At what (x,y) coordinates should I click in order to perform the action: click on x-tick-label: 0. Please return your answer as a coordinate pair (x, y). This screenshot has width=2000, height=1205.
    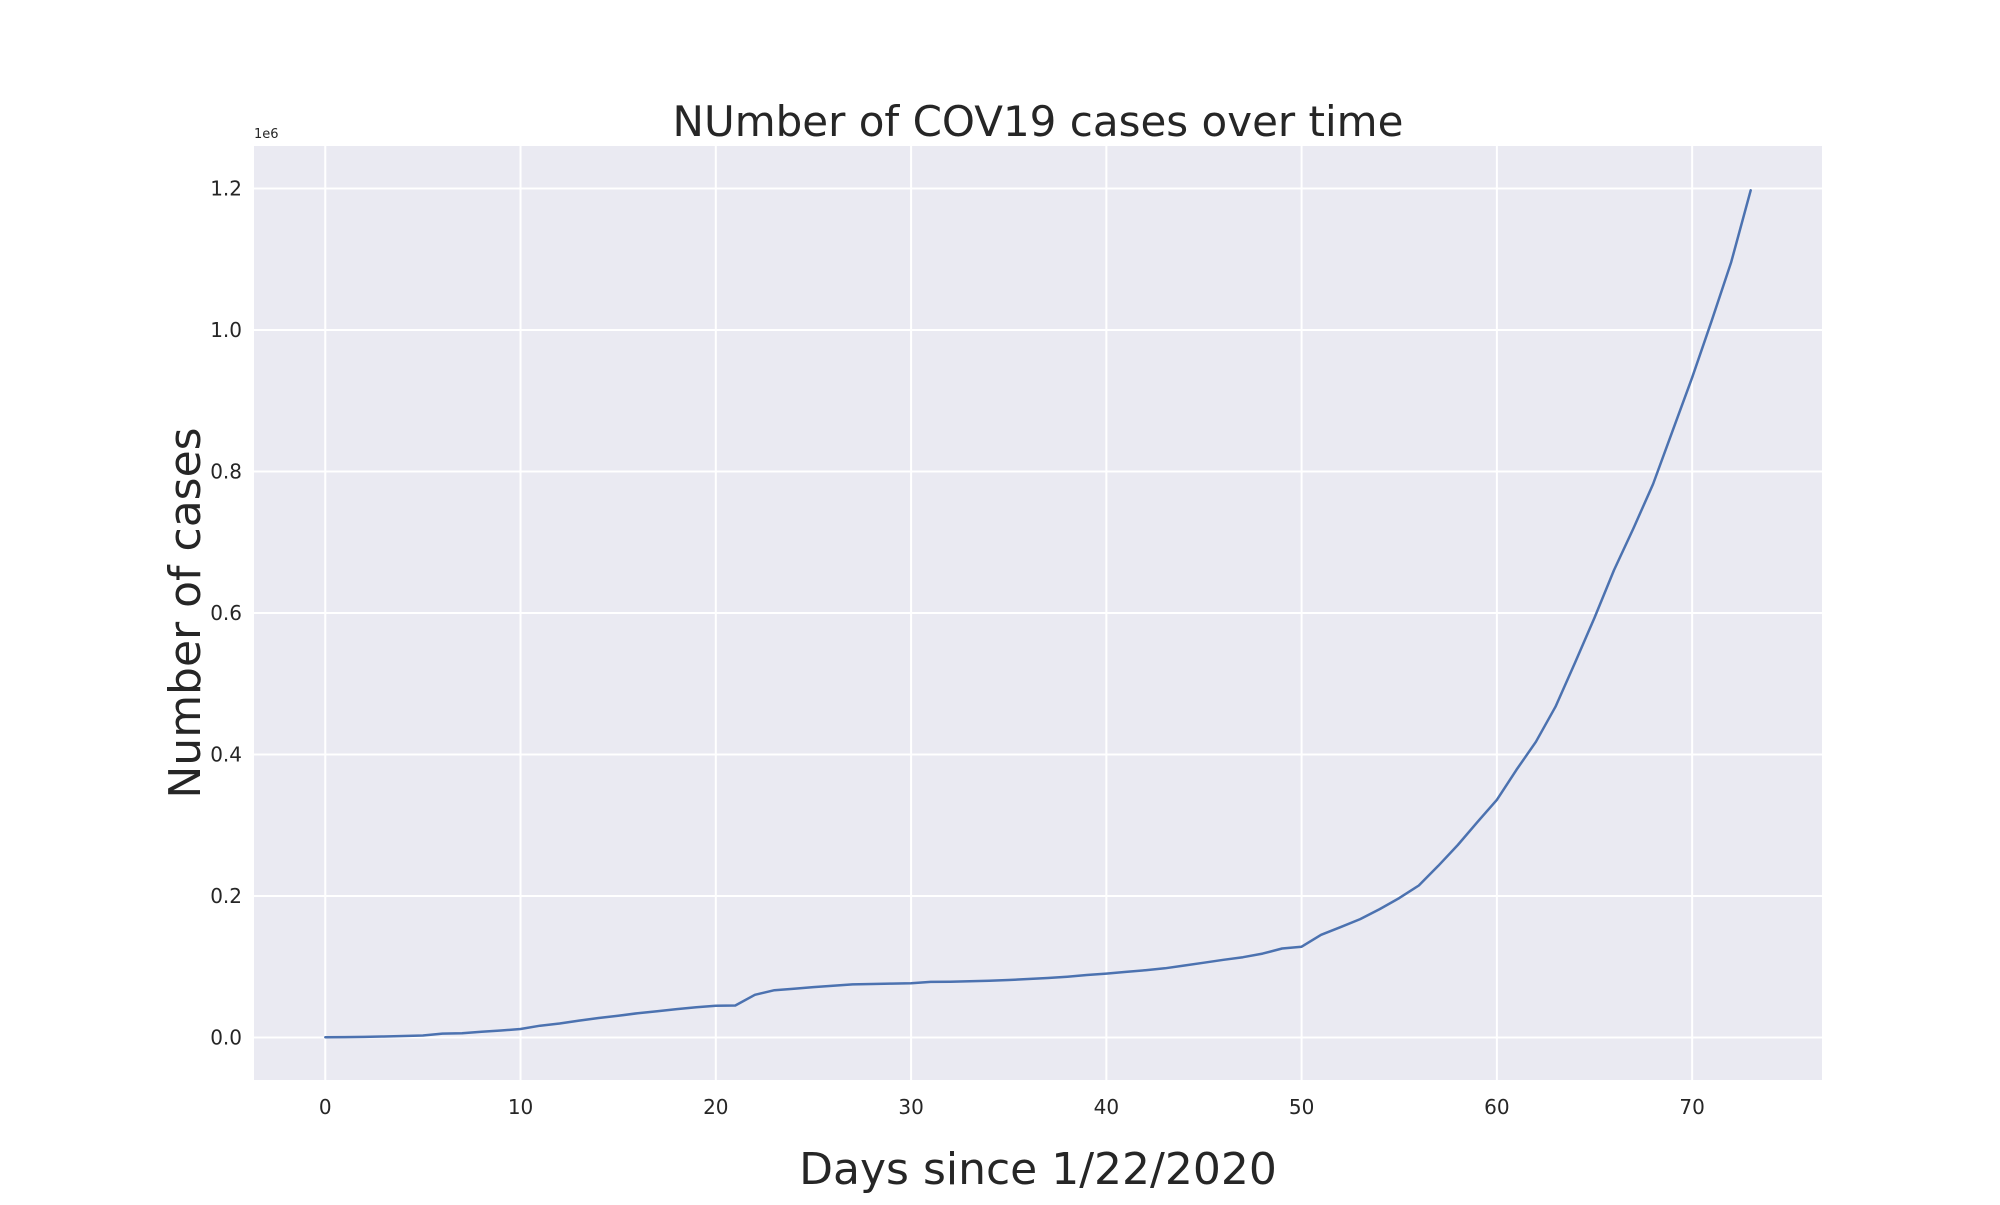
    Looking at the image, I should click on (325, 1107).